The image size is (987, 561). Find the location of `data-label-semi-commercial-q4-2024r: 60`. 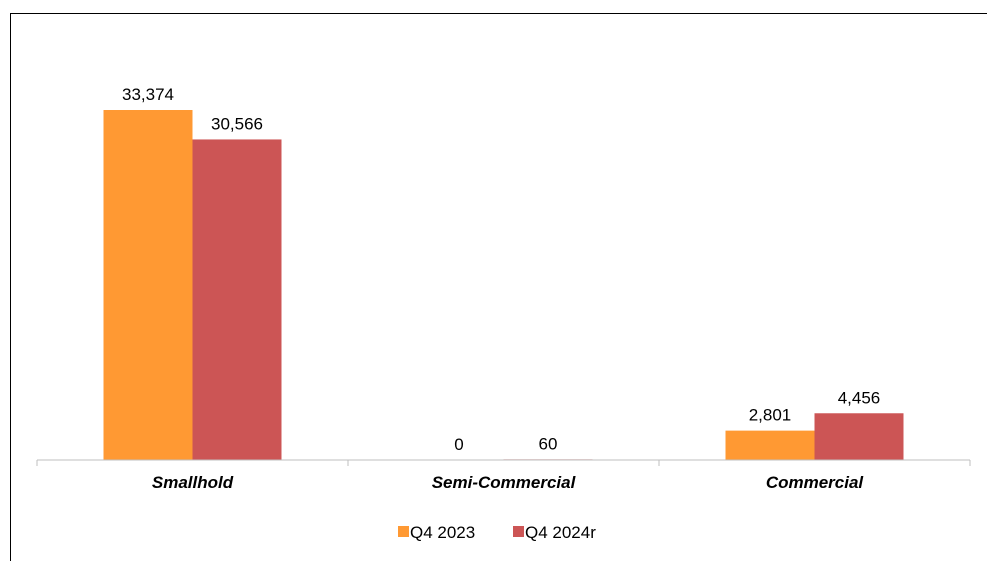

data-label-semi-commercial-q4-2024r: 60 is located at coordinates (548, 443).